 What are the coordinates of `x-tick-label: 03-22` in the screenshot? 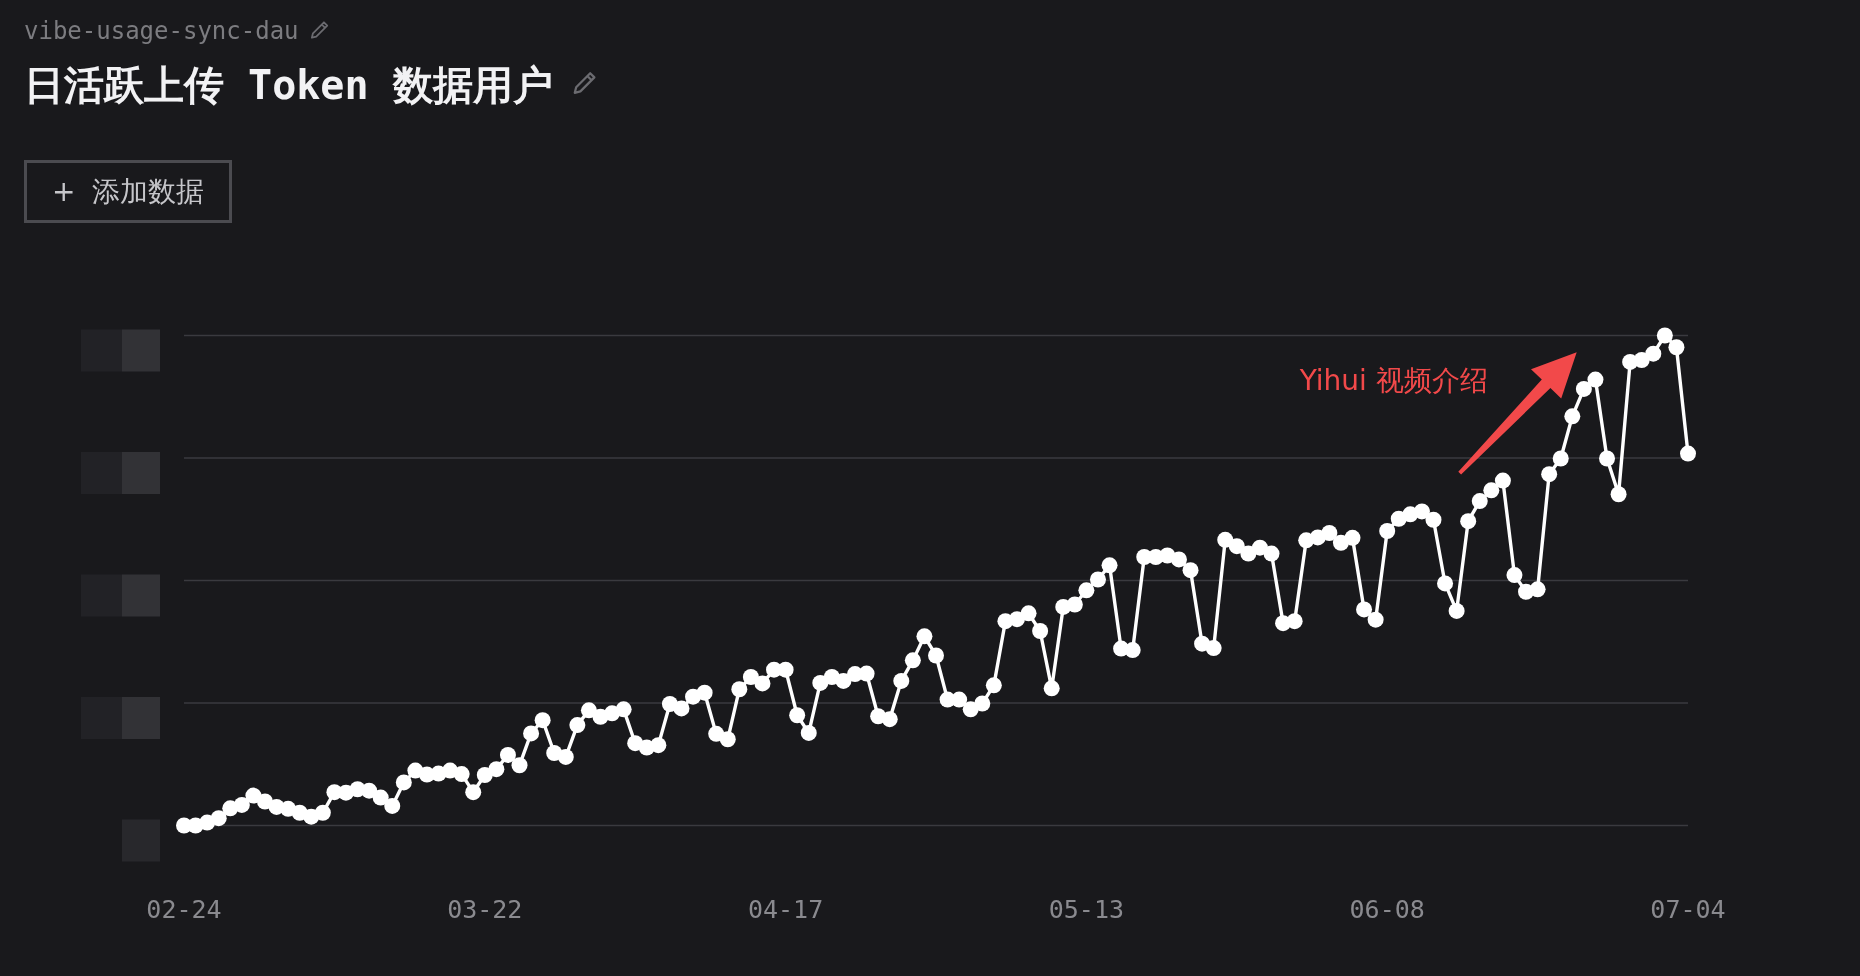 It's located at (485, 909).